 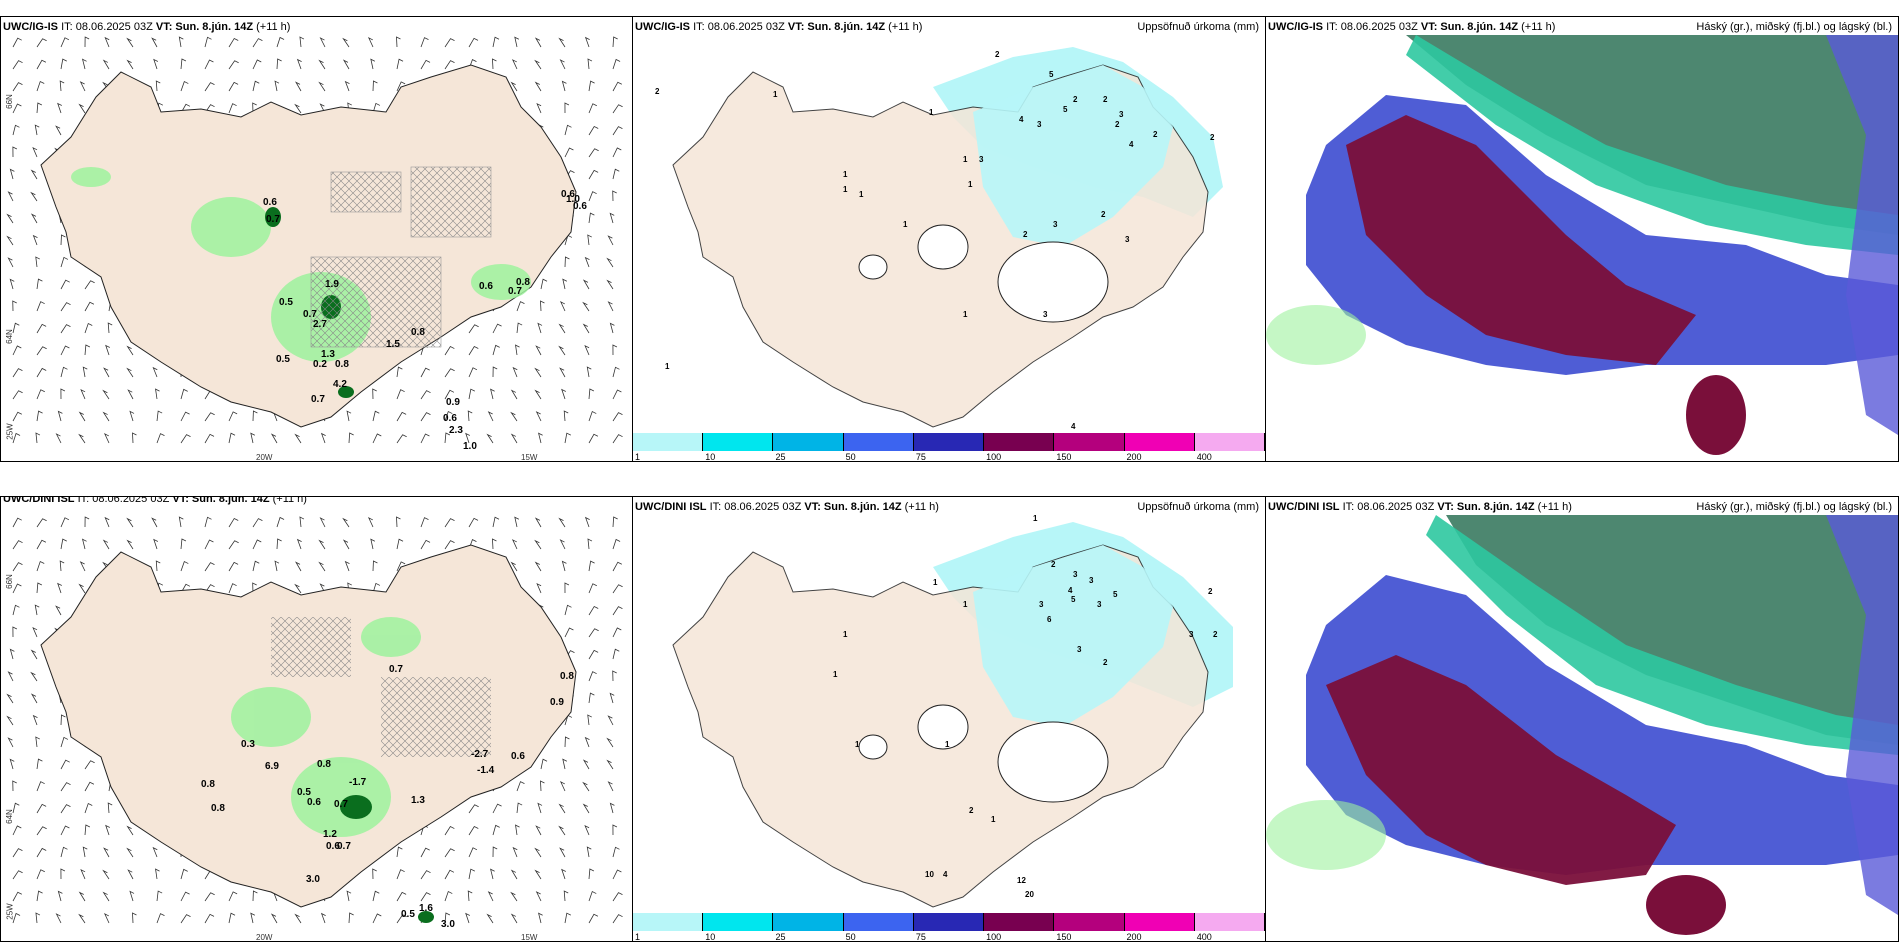 What do you see at coordinates (1073, 599) in the screenshot?
I see `value-label: 5` at bounding box center [1073, 599].